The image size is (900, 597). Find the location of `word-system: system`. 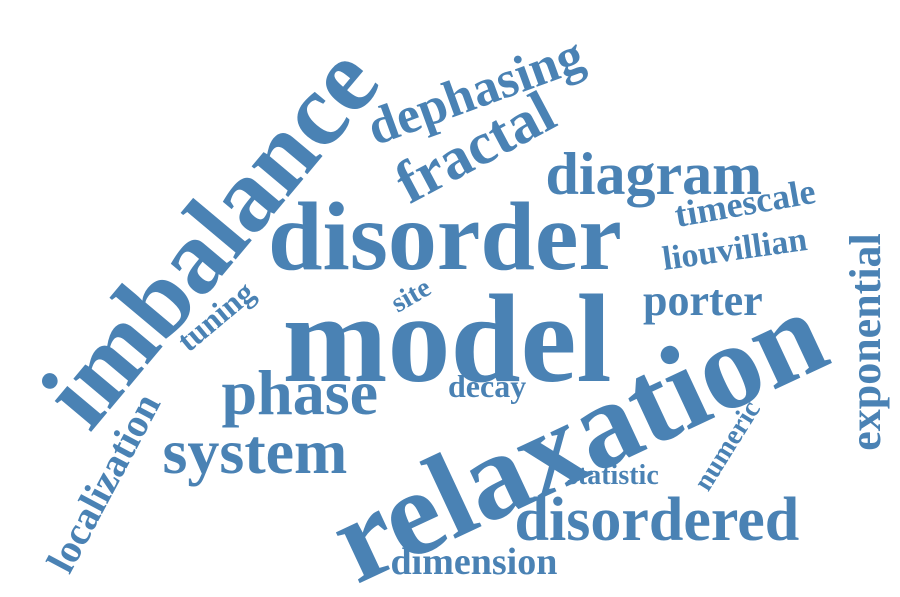

word-system: system is located at coordinates (255, 451).